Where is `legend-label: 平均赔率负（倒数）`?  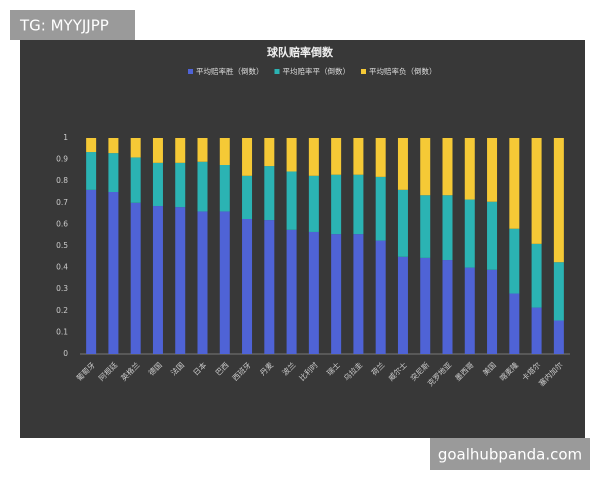 legend-label: 平均赔率负（倒数） is located at coordinates (403, 71).